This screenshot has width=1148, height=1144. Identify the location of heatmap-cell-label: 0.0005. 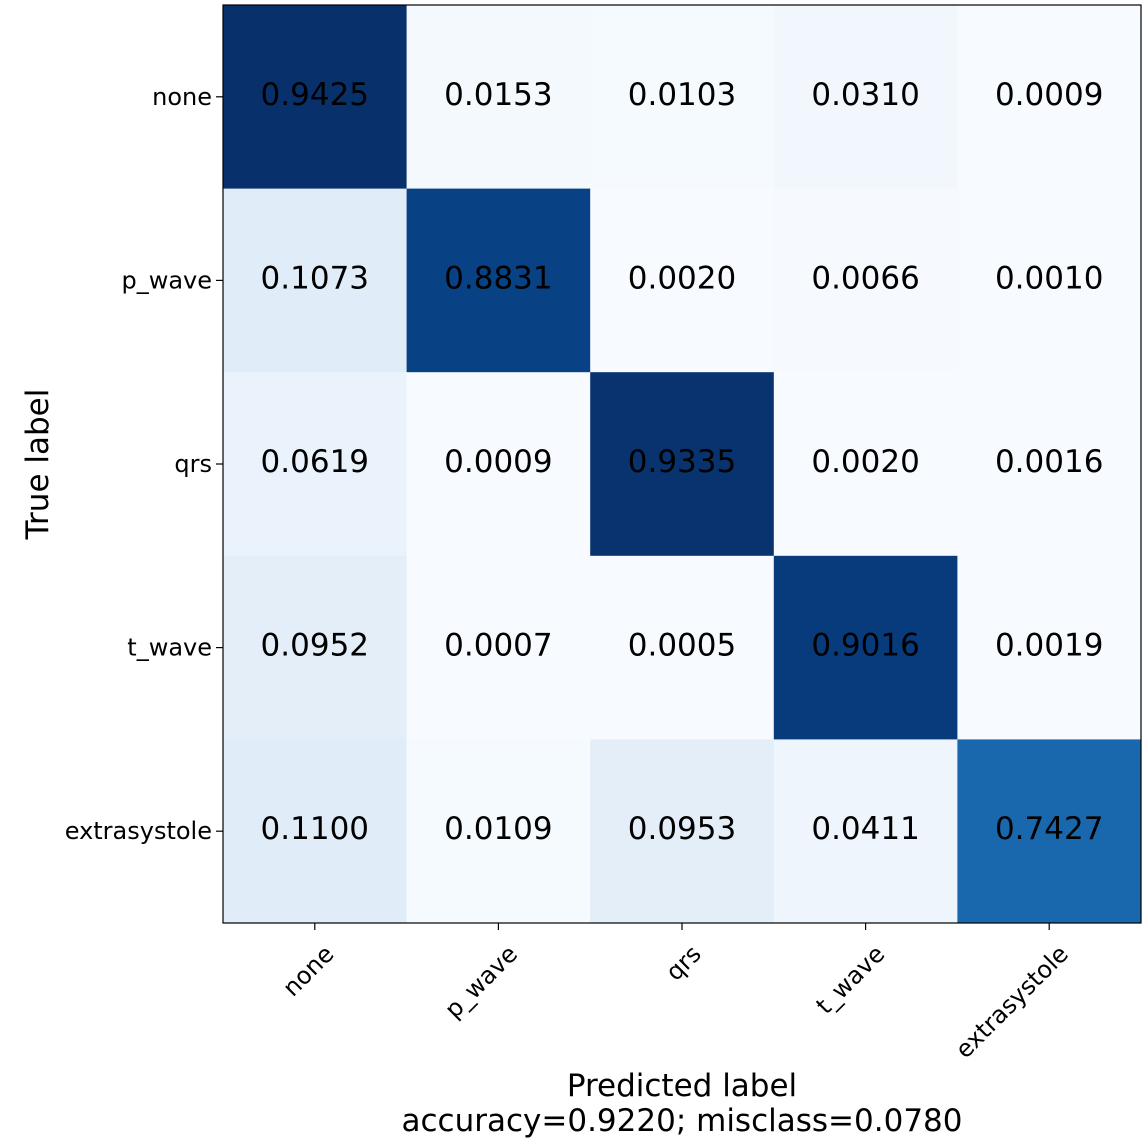
(682, 646).